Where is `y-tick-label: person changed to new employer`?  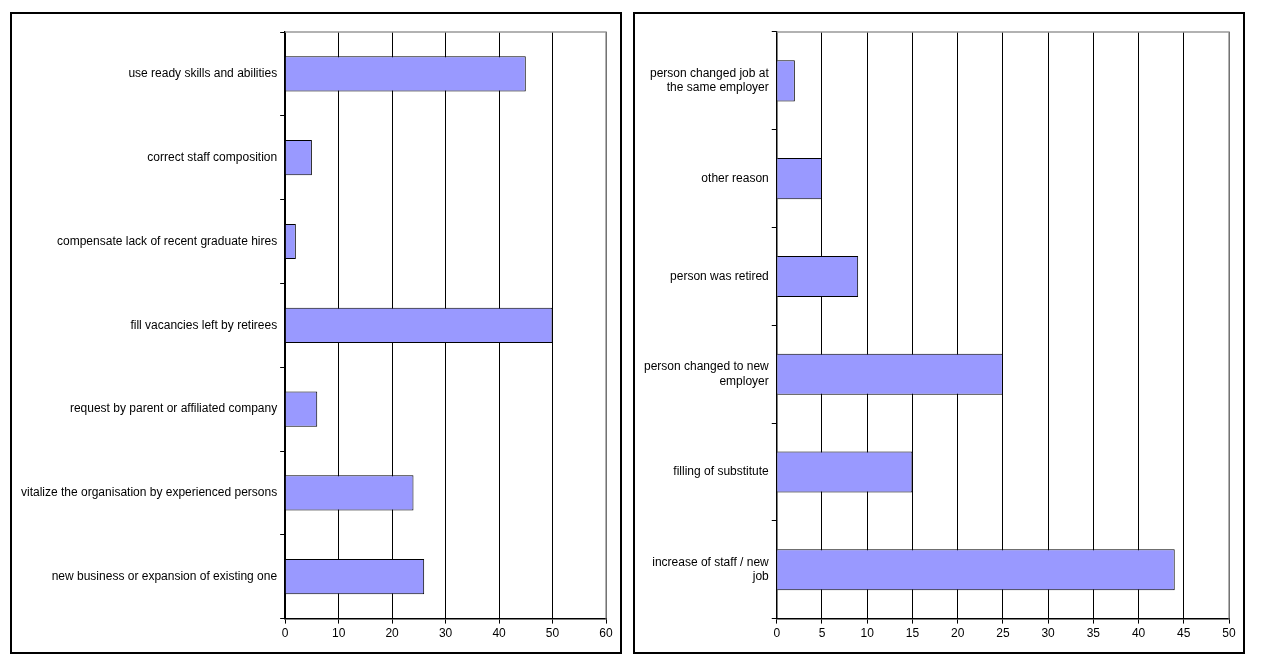 y-tick-label: person changed to new employer is located at coordinates (706, 373).